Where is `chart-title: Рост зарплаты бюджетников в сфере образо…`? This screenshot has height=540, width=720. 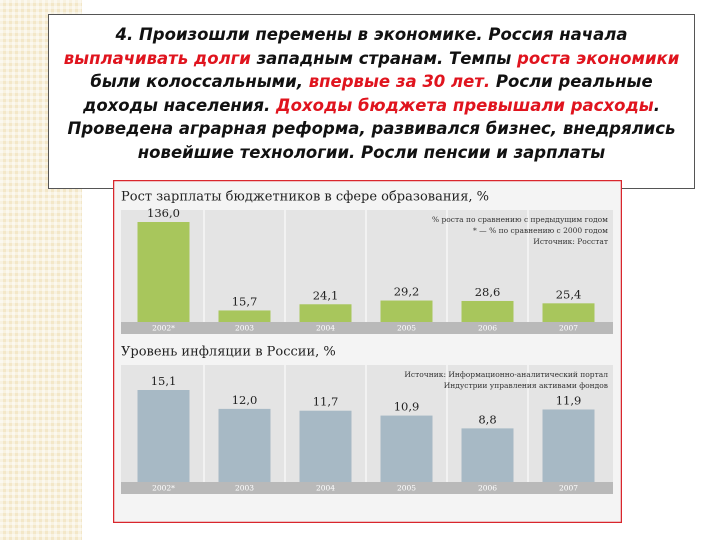
chart-title: Рост зарплаты бюджетников в сфере образо… is located at coordinates (305, 197).